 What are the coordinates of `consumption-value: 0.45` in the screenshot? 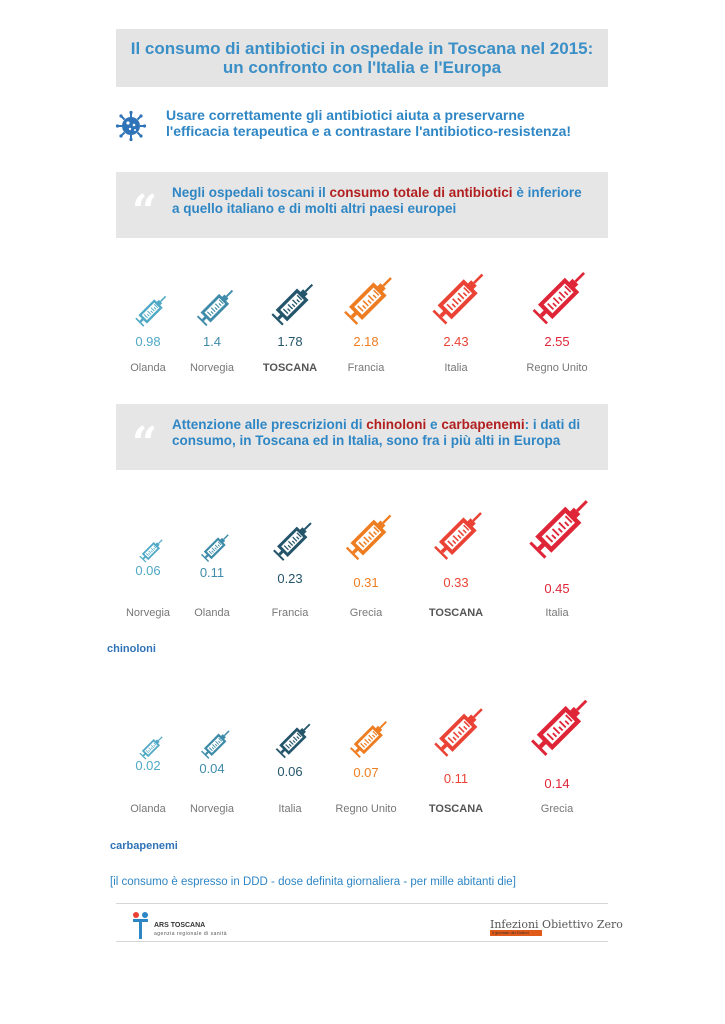 It's located at (557, 588).